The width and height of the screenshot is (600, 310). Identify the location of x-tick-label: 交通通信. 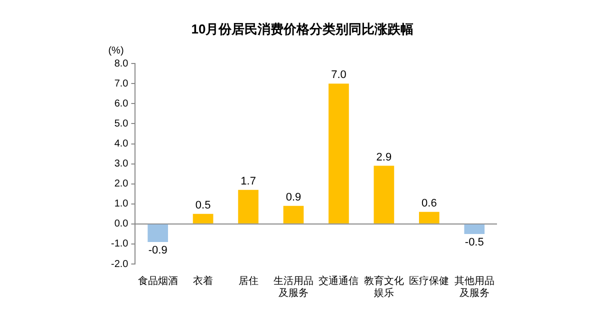
(338, 280).